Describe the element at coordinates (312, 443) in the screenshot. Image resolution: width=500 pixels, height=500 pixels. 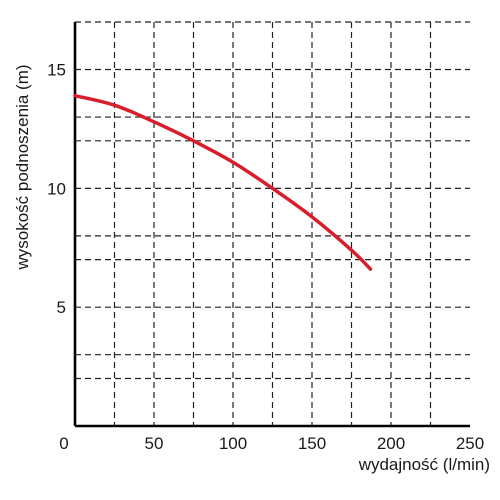
I see `x-tick-label: 150` at that location.